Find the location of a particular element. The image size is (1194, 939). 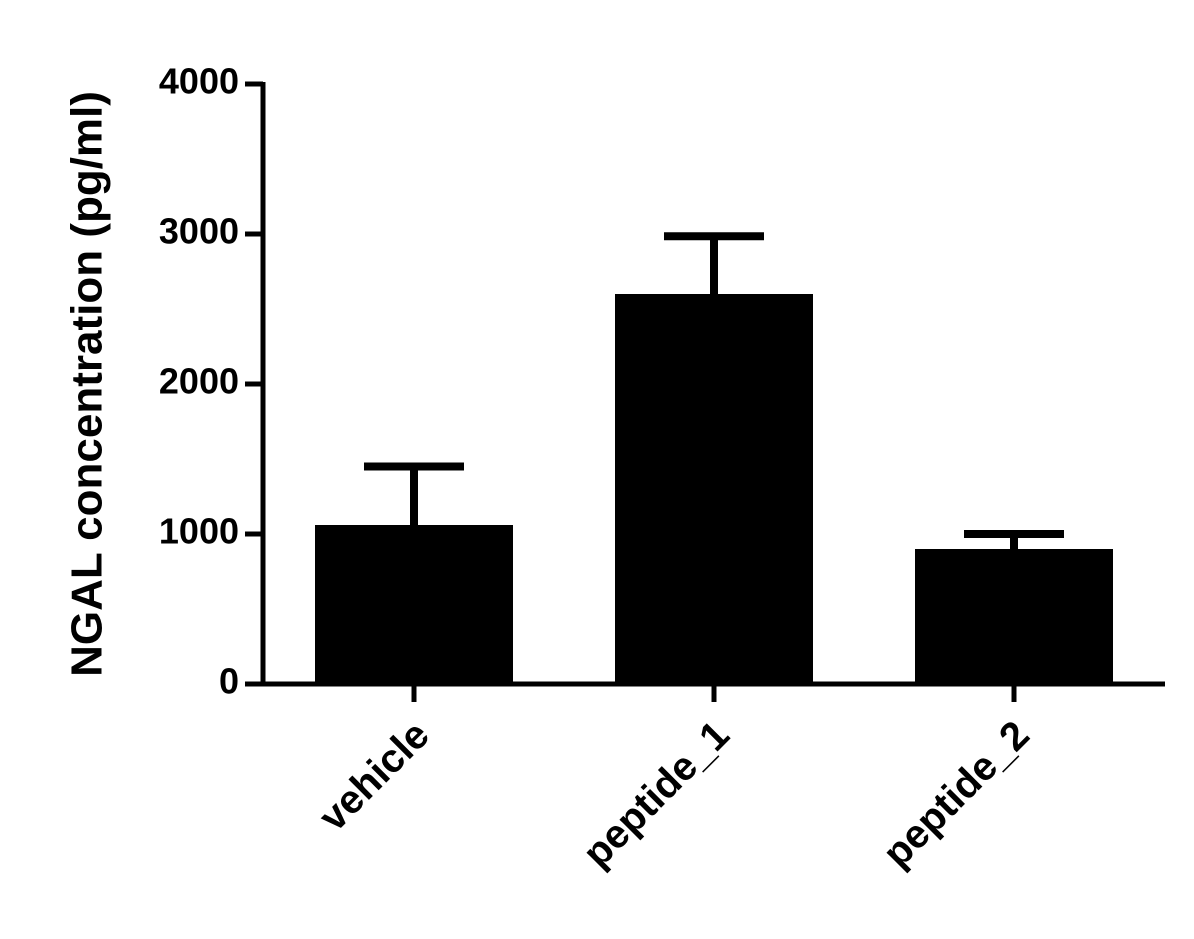

y-tick-label: 4000 is located at coordinates (199, 81).